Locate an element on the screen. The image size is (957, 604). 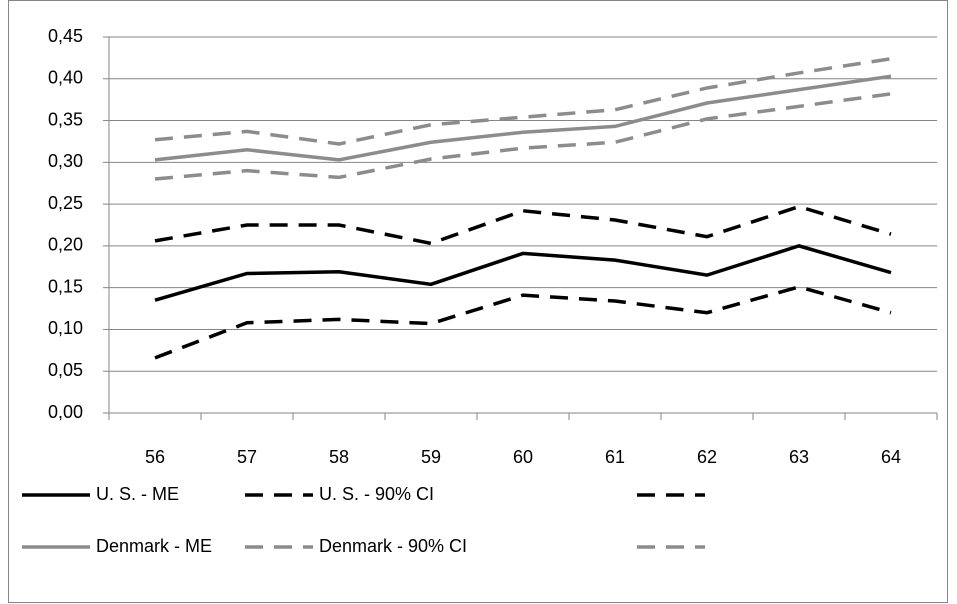
y-tick-label: 0,25 is located at coordinates (65, 203).